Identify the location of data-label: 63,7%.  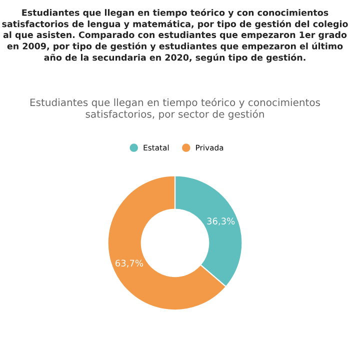
(129, 264).